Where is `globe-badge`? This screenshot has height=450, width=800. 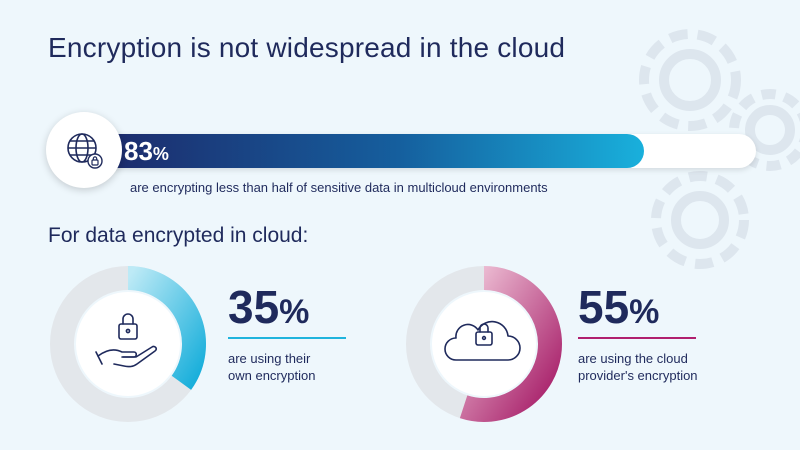
globe-badge is located at coordinates (84, 150).